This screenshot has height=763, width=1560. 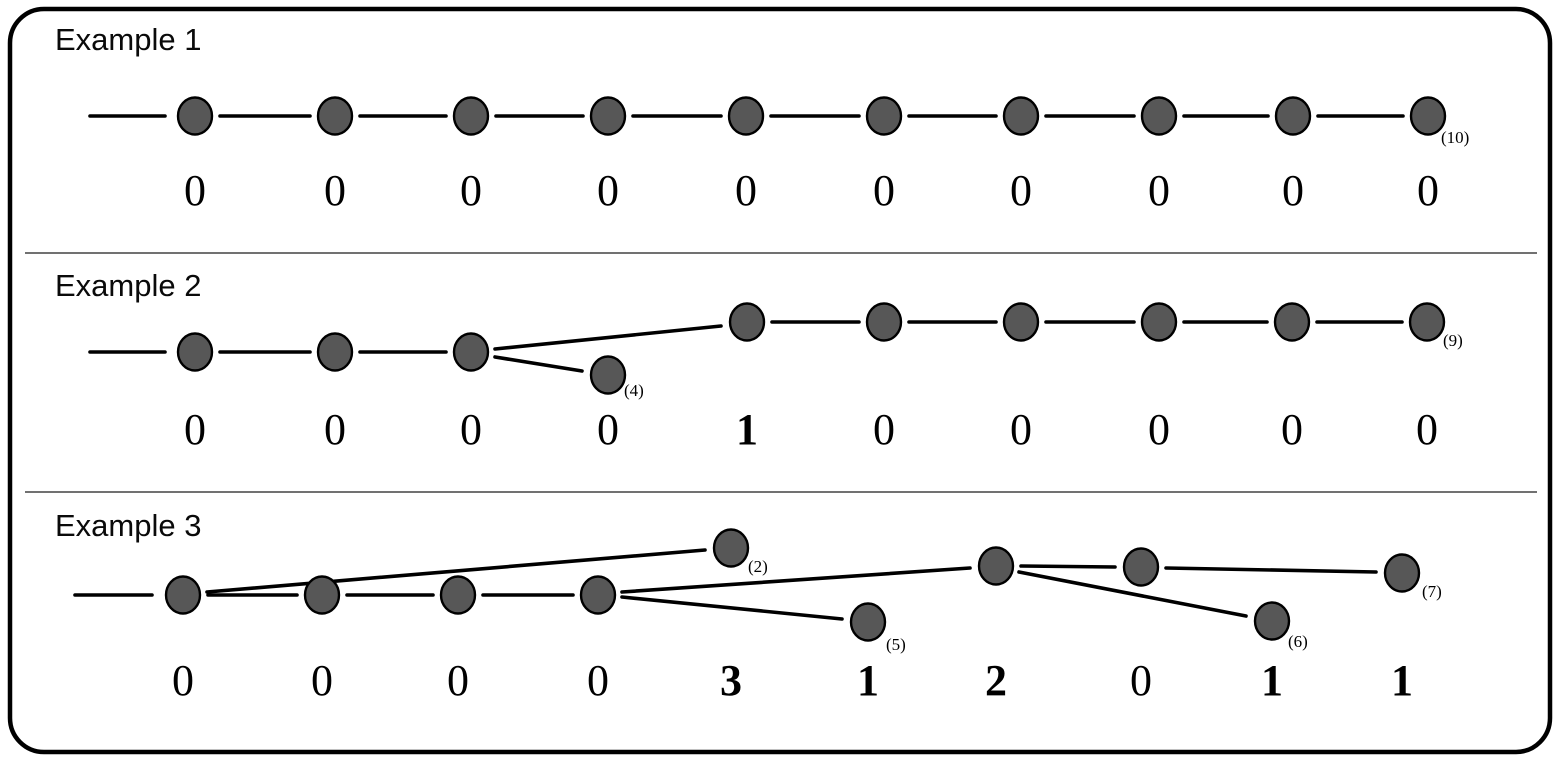 What do you see at coordinates (128, 525) in the screenshot?
I see `example-title: Example 3` at bounding box center [128, 525].